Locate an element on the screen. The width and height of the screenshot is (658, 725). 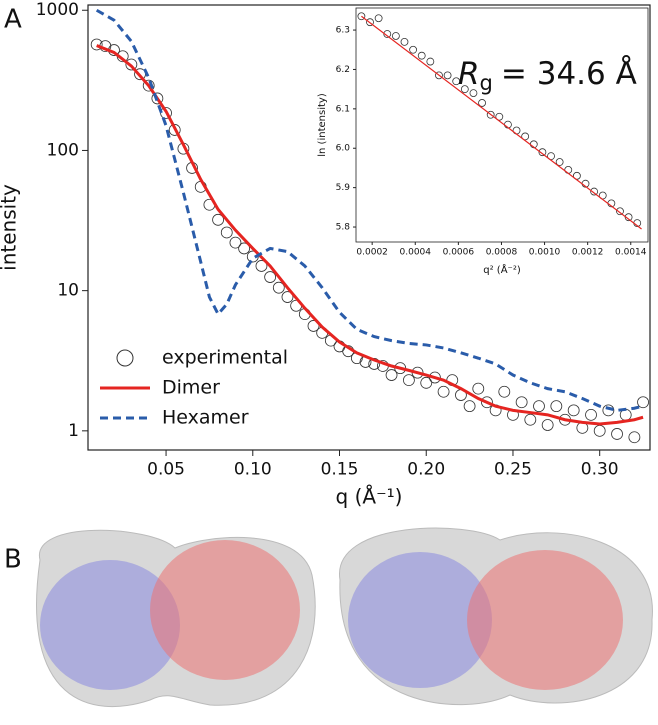
y-tick-label: 5.9 is located at coordinates (343, 188).